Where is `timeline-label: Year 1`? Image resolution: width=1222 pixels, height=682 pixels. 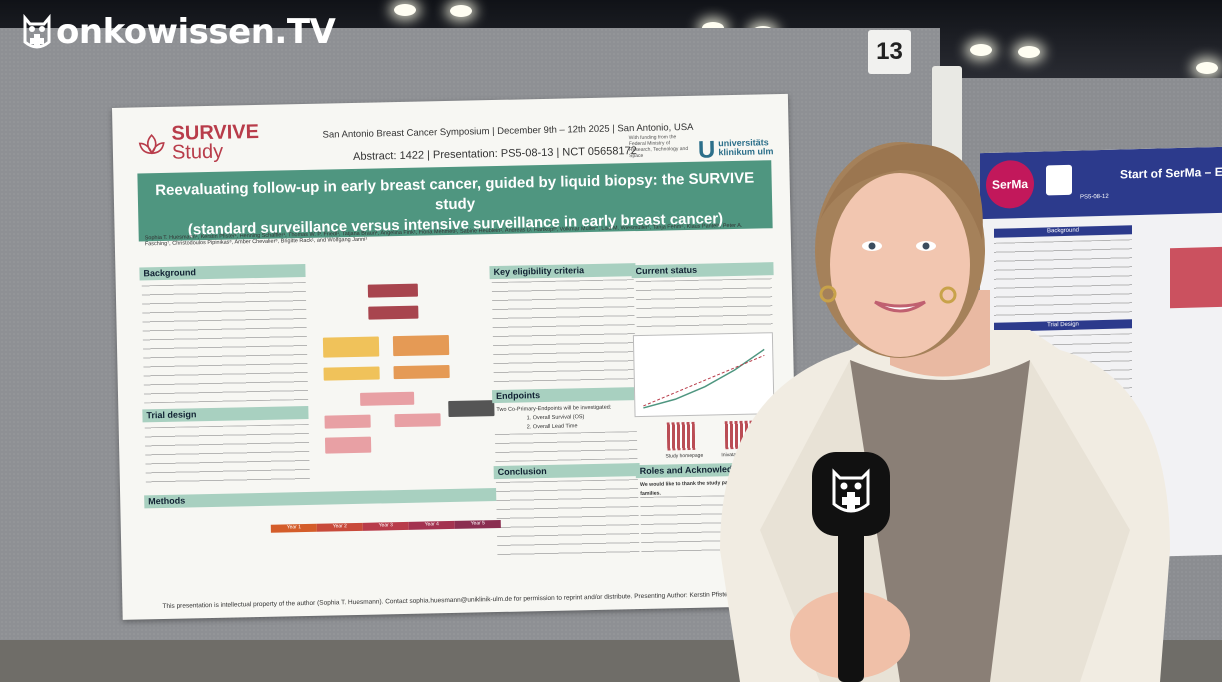 timeline-label: Year 1 is located at coordinates (294, 527).